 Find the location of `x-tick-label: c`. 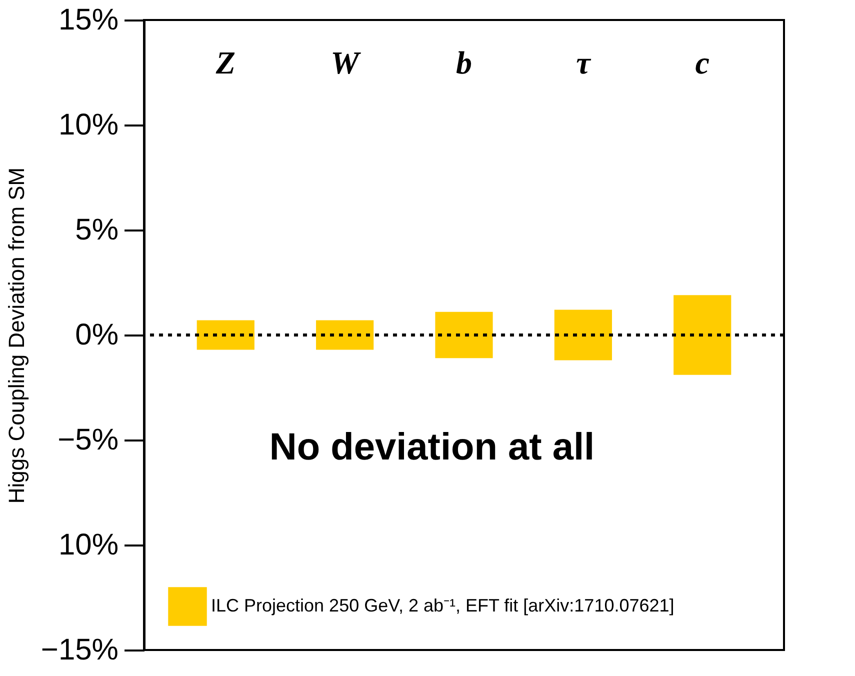

x-tick-label: c is located at coordinates (702, 62).